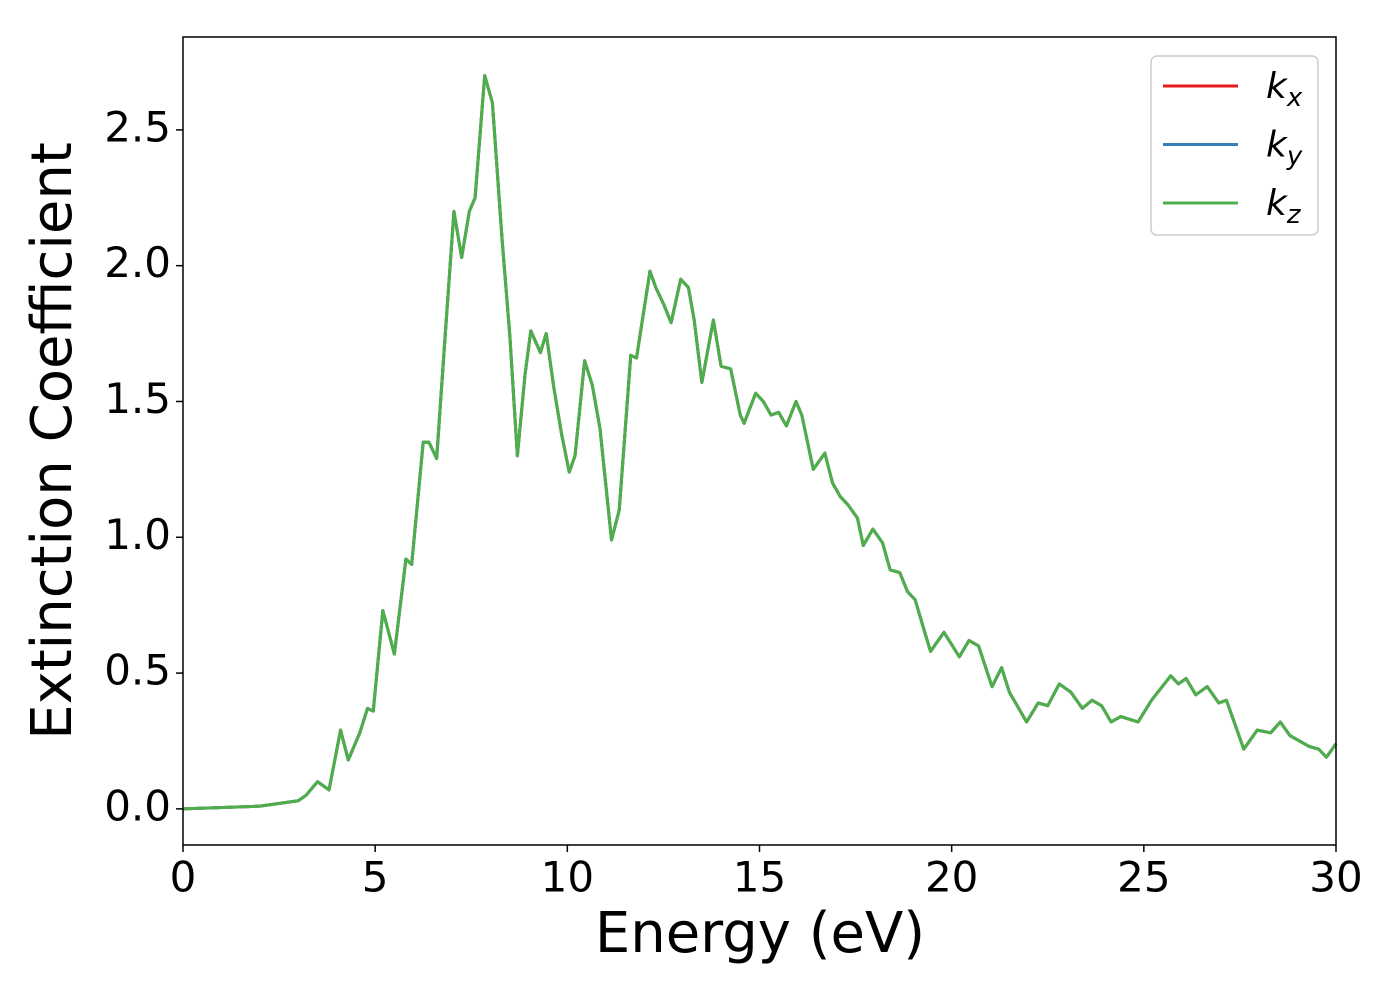  I want to click on legend-label: kz, so click(1284, 206).